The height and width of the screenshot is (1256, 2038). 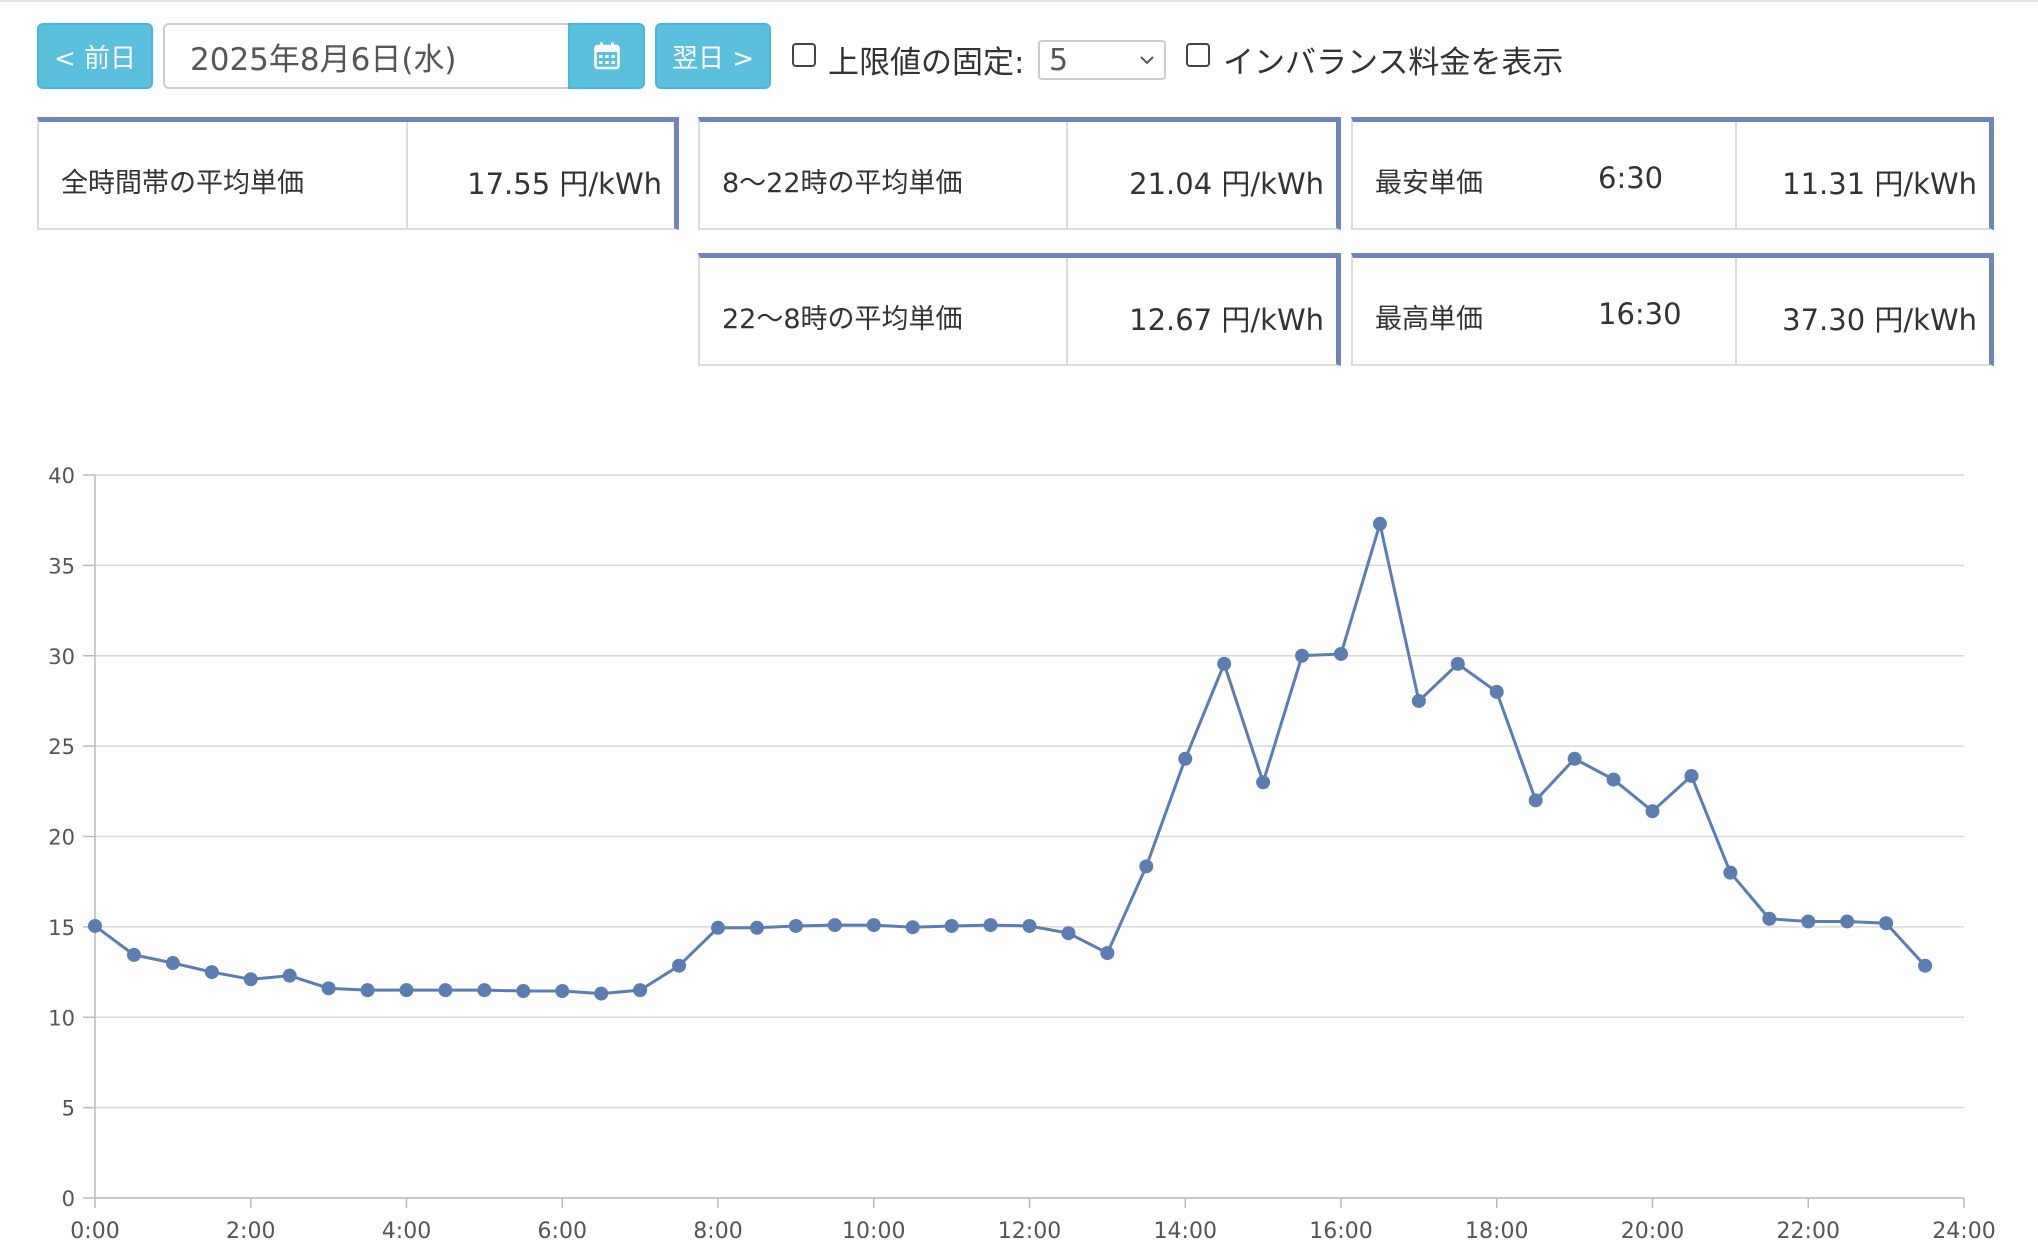 I want to click on chevron-down-icon, so click(x=1147, y=60).